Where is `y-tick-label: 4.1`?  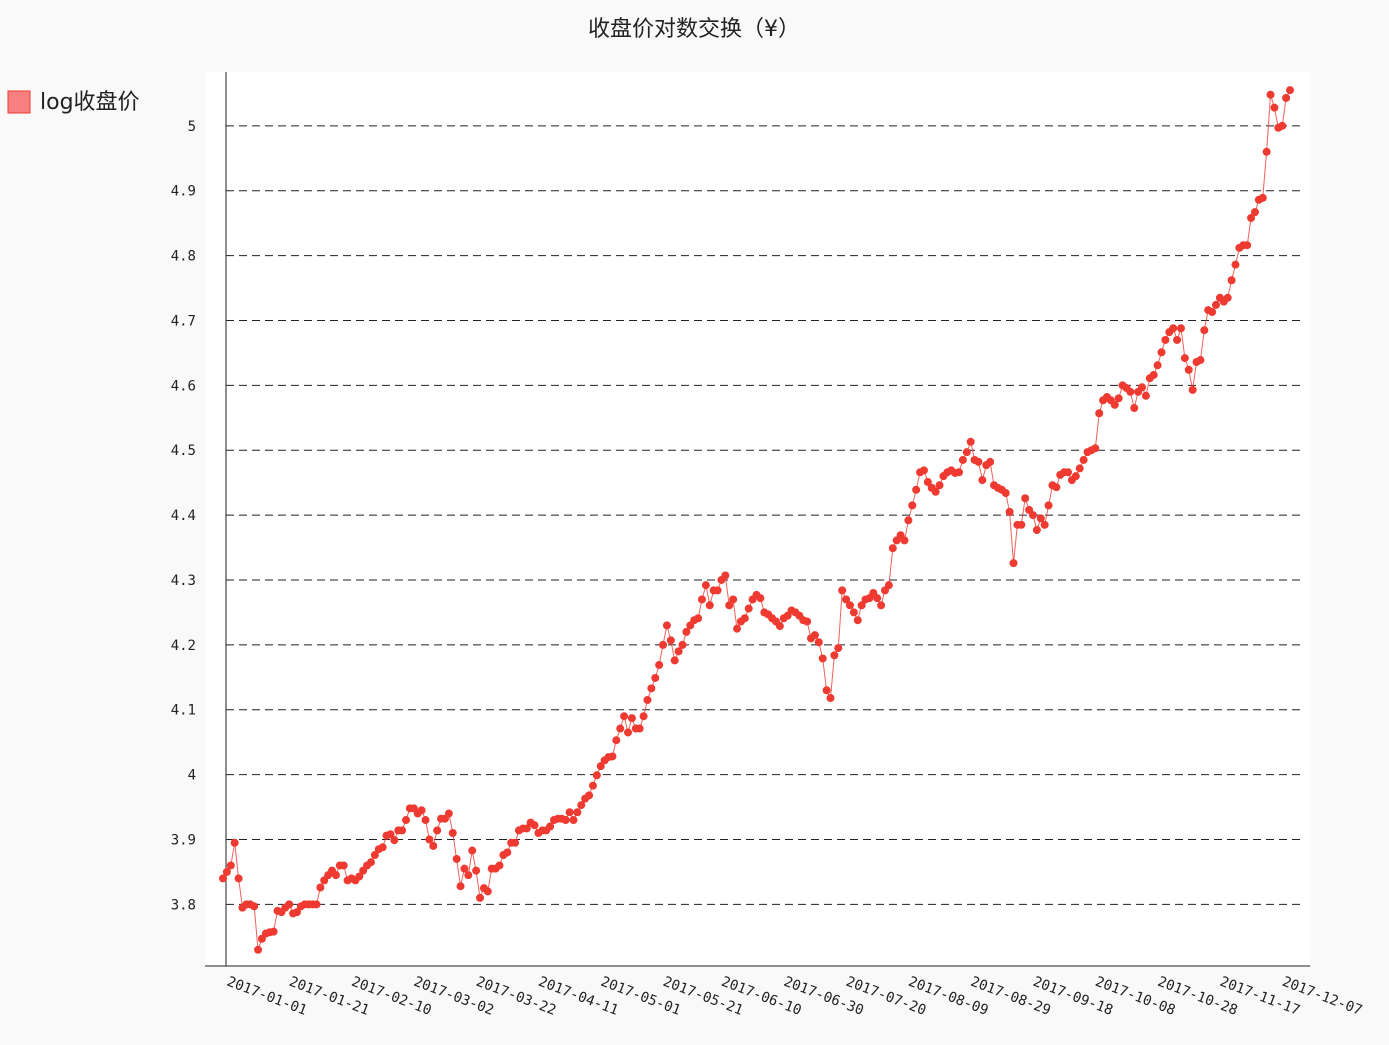
y-tick-label: 4.1 is located at coordinates (183, 711).